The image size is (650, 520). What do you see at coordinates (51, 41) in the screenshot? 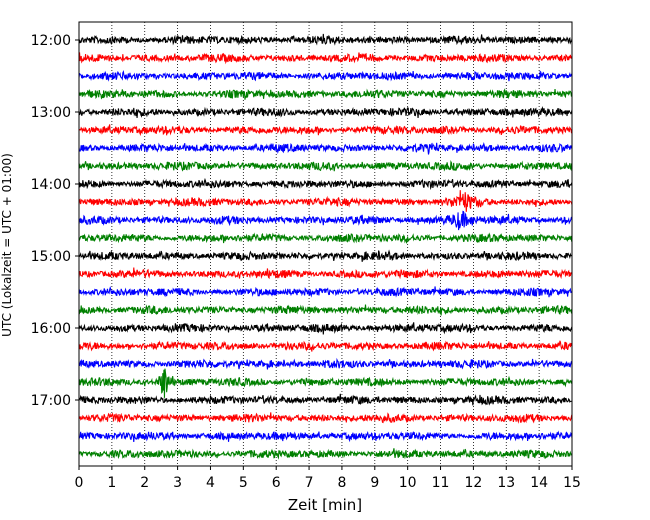
I see `y-tick-label: 12:00` at bounding box center [51, 41].